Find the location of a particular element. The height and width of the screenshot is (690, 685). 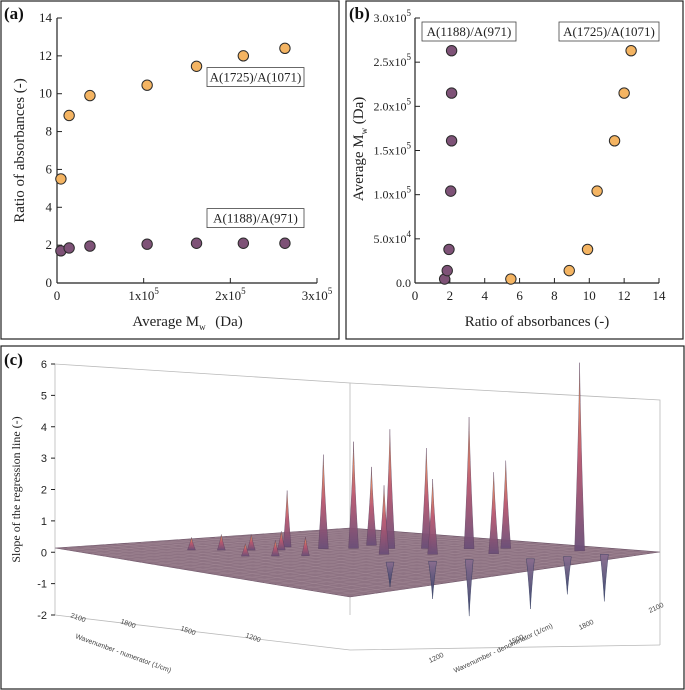

b-legend-label: A(1725)/A(1071) is located at coordinates (609, 31).